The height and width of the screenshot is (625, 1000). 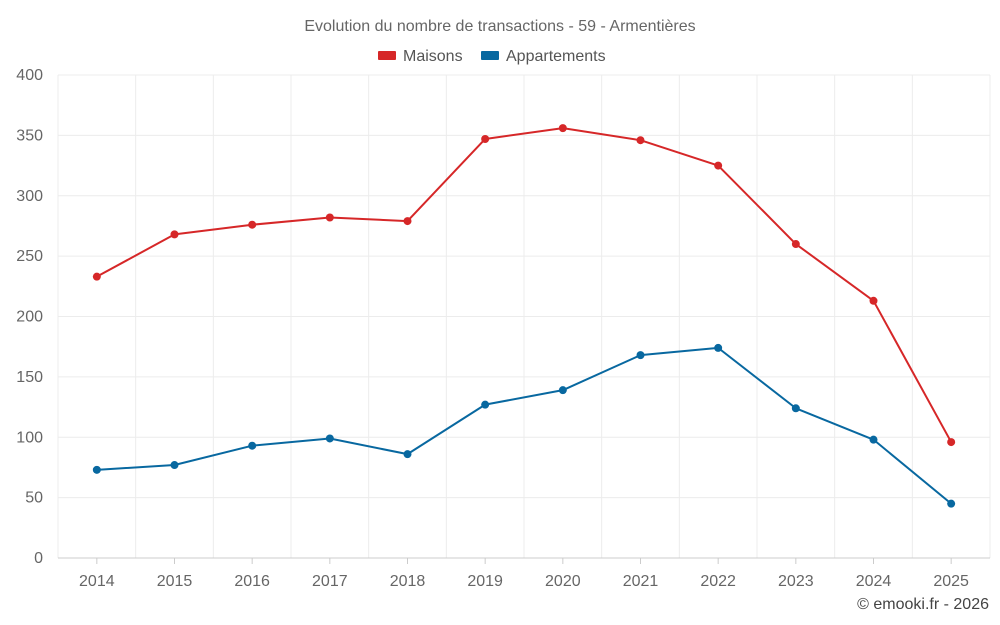 I want to click on x-tick-label: 2015, so click(x=175, y=581).